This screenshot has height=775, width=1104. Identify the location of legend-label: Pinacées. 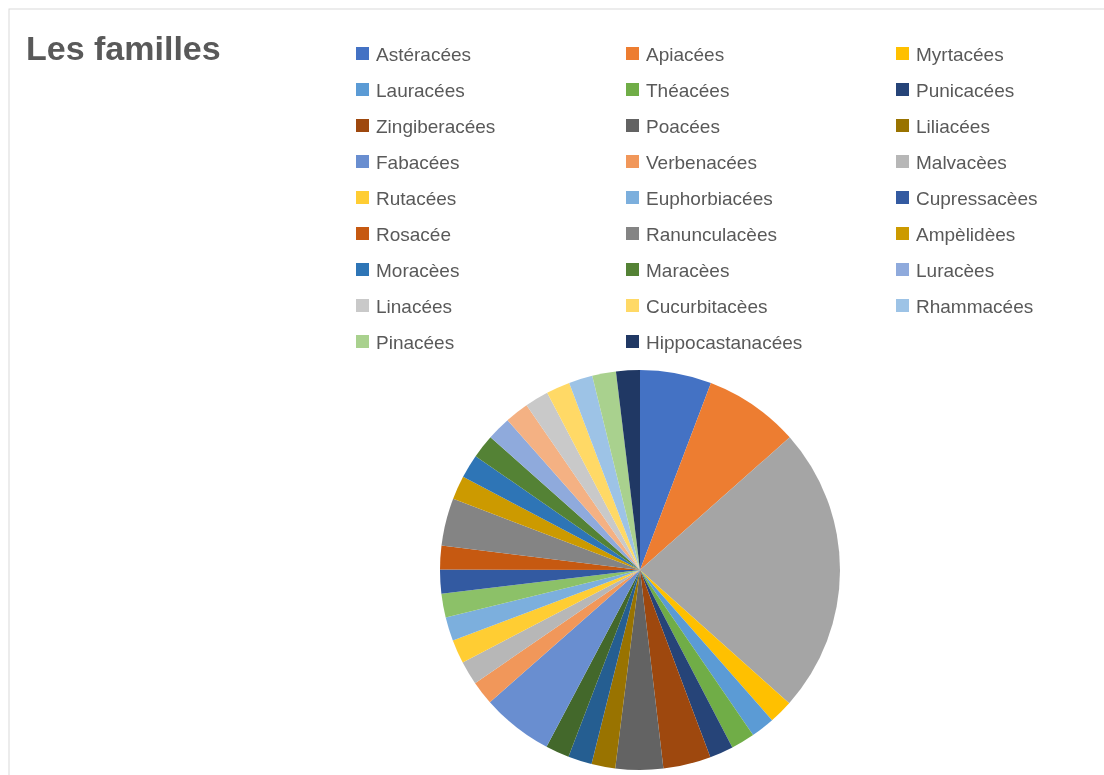
(415, 342).